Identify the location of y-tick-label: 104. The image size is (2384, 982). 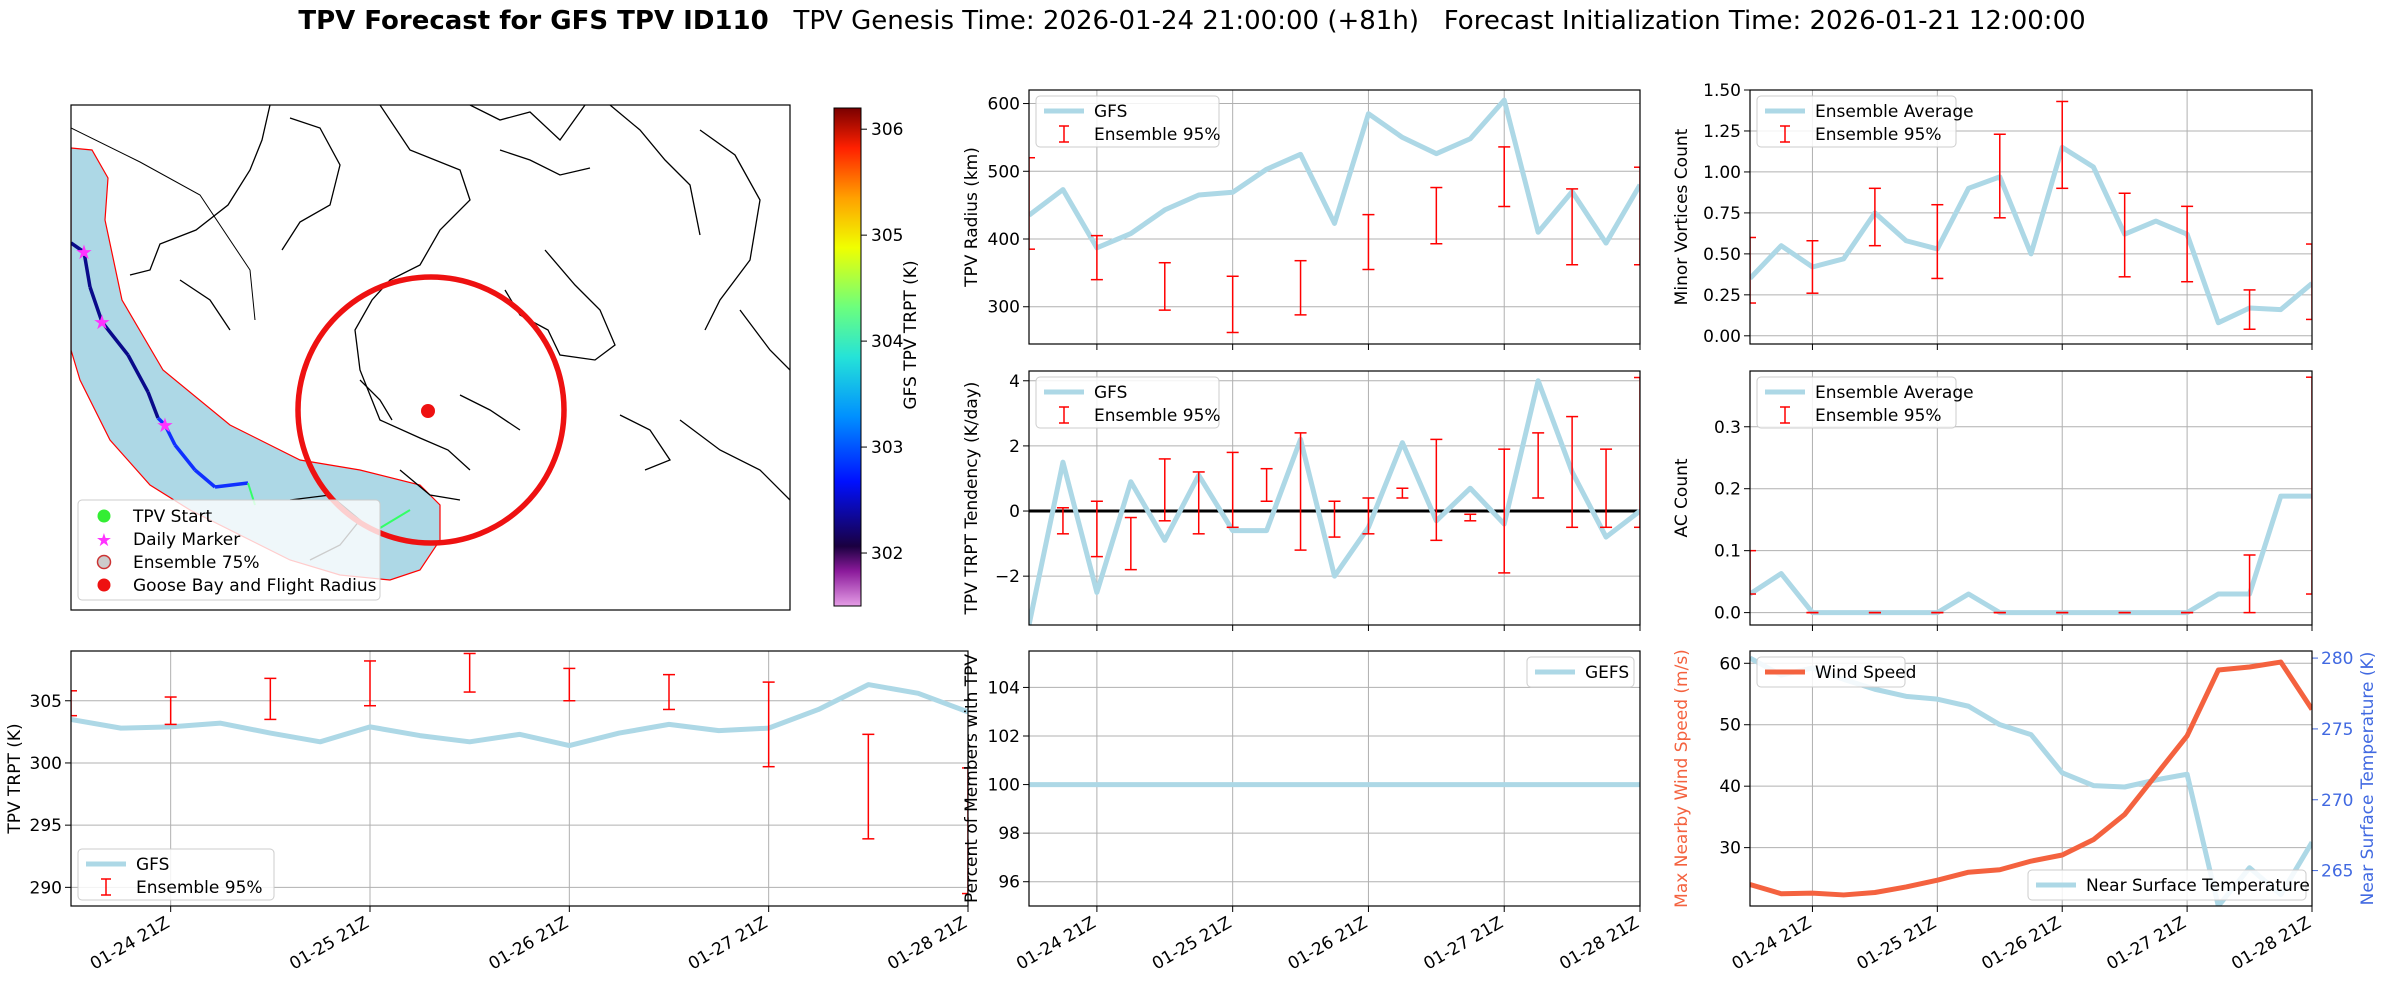
(1004, 688).